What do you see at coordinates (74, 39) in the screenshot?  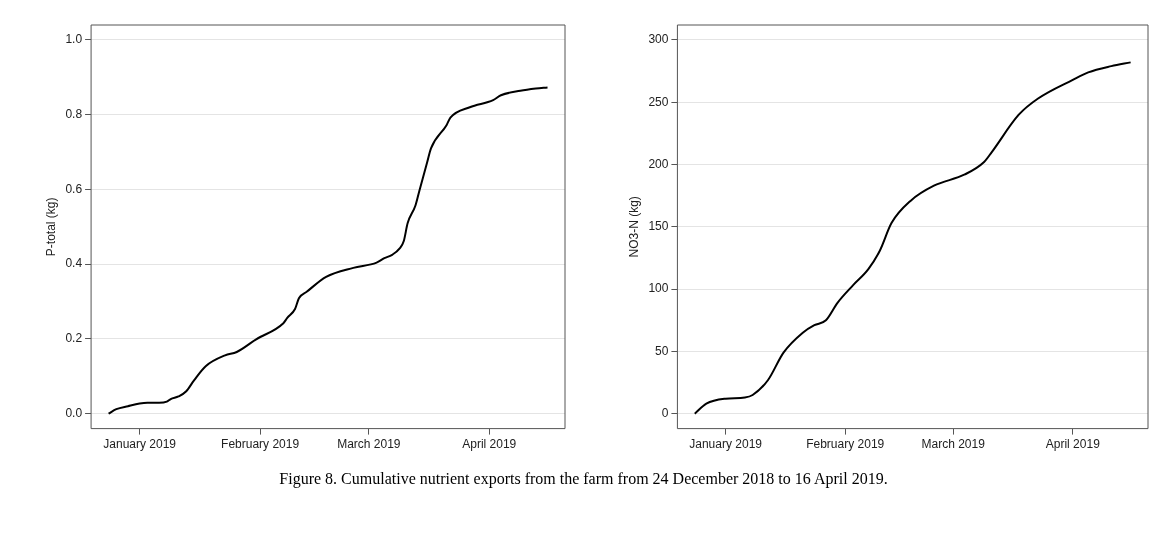 I see `y-tick-label: 1.0` at bounding box center [74, 39].